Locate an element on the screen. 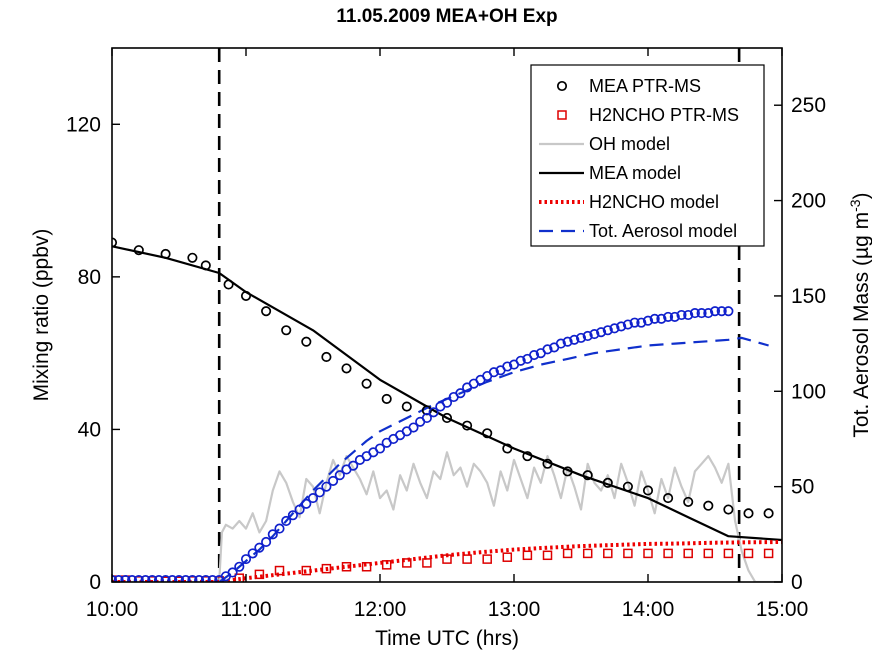  x-tick-label: 10:00 is located at coordinates (112, 609).